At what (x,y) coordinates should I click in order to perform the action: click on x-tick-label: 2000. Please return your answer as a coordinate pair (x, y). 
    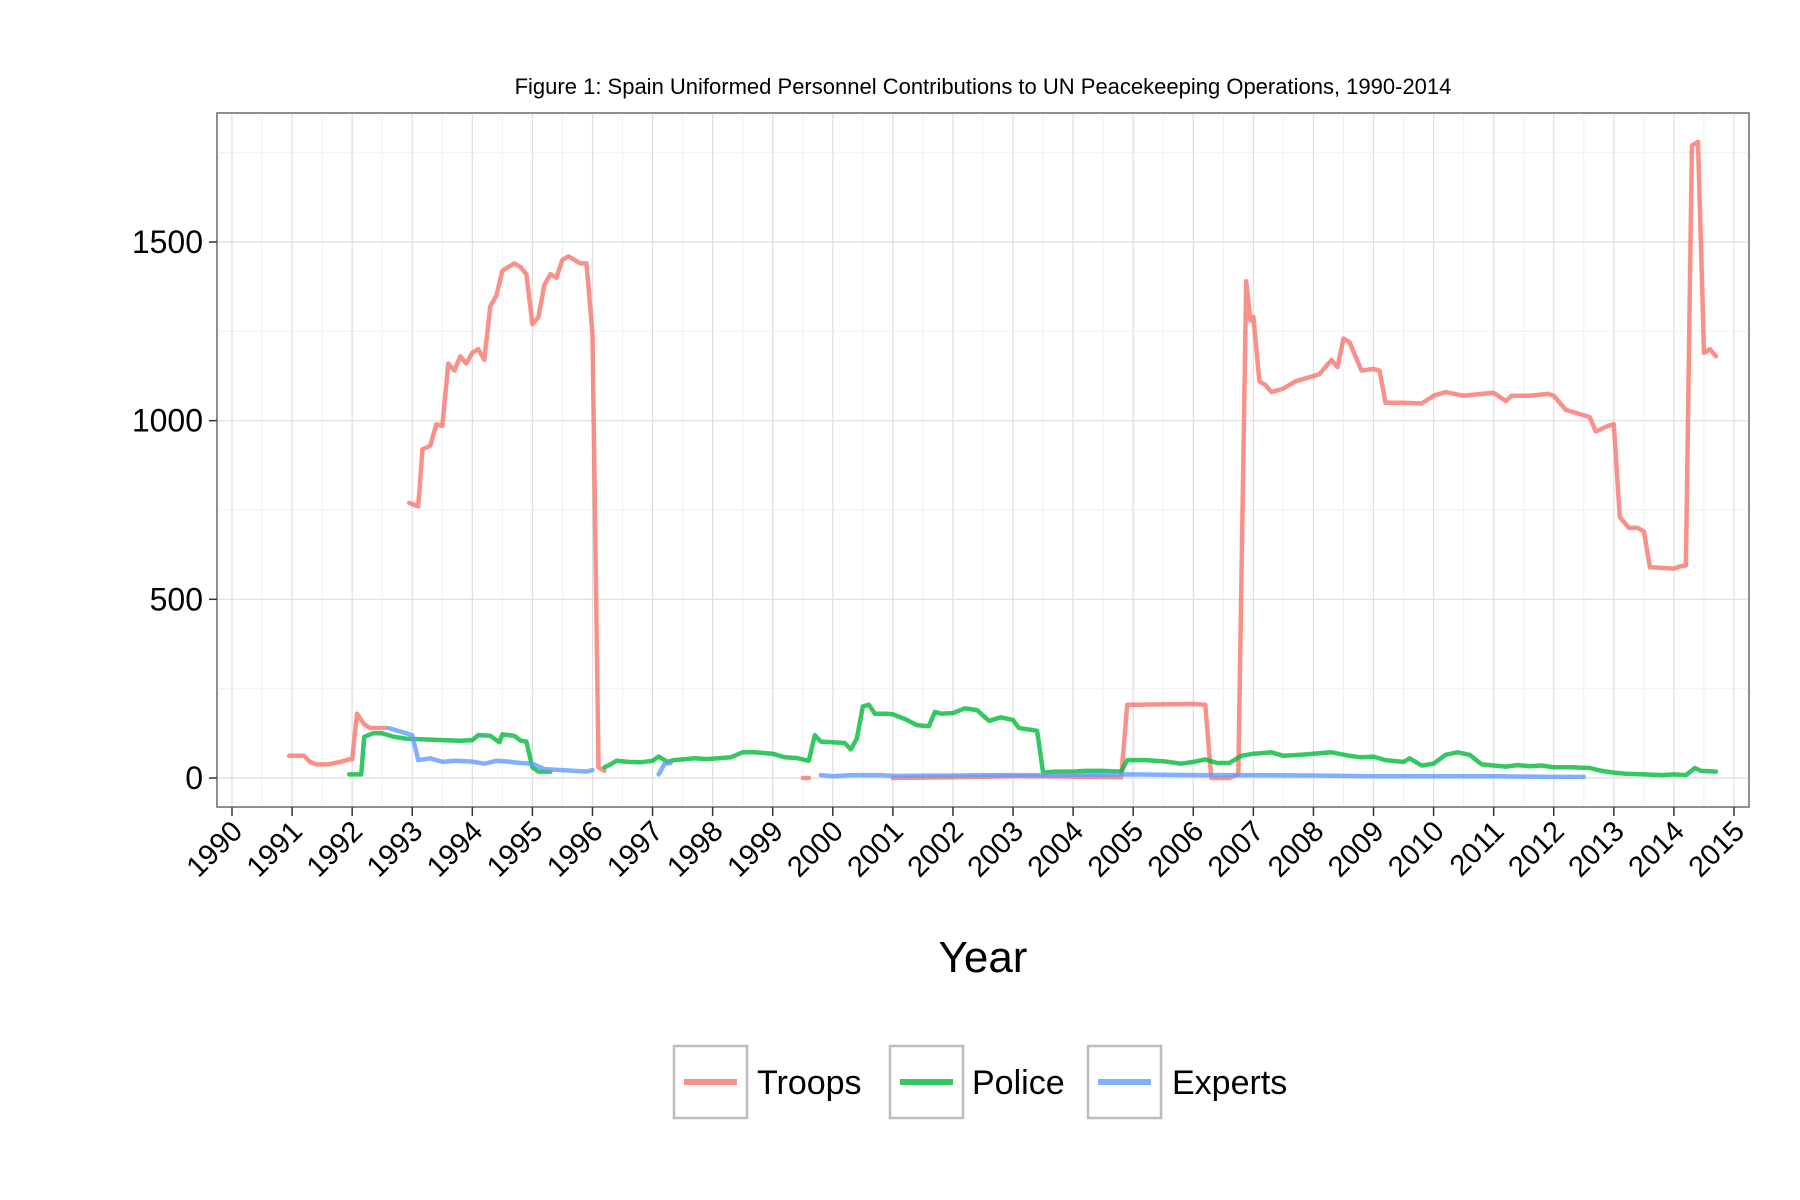
    Looking at the image, I should click on (816, 849).